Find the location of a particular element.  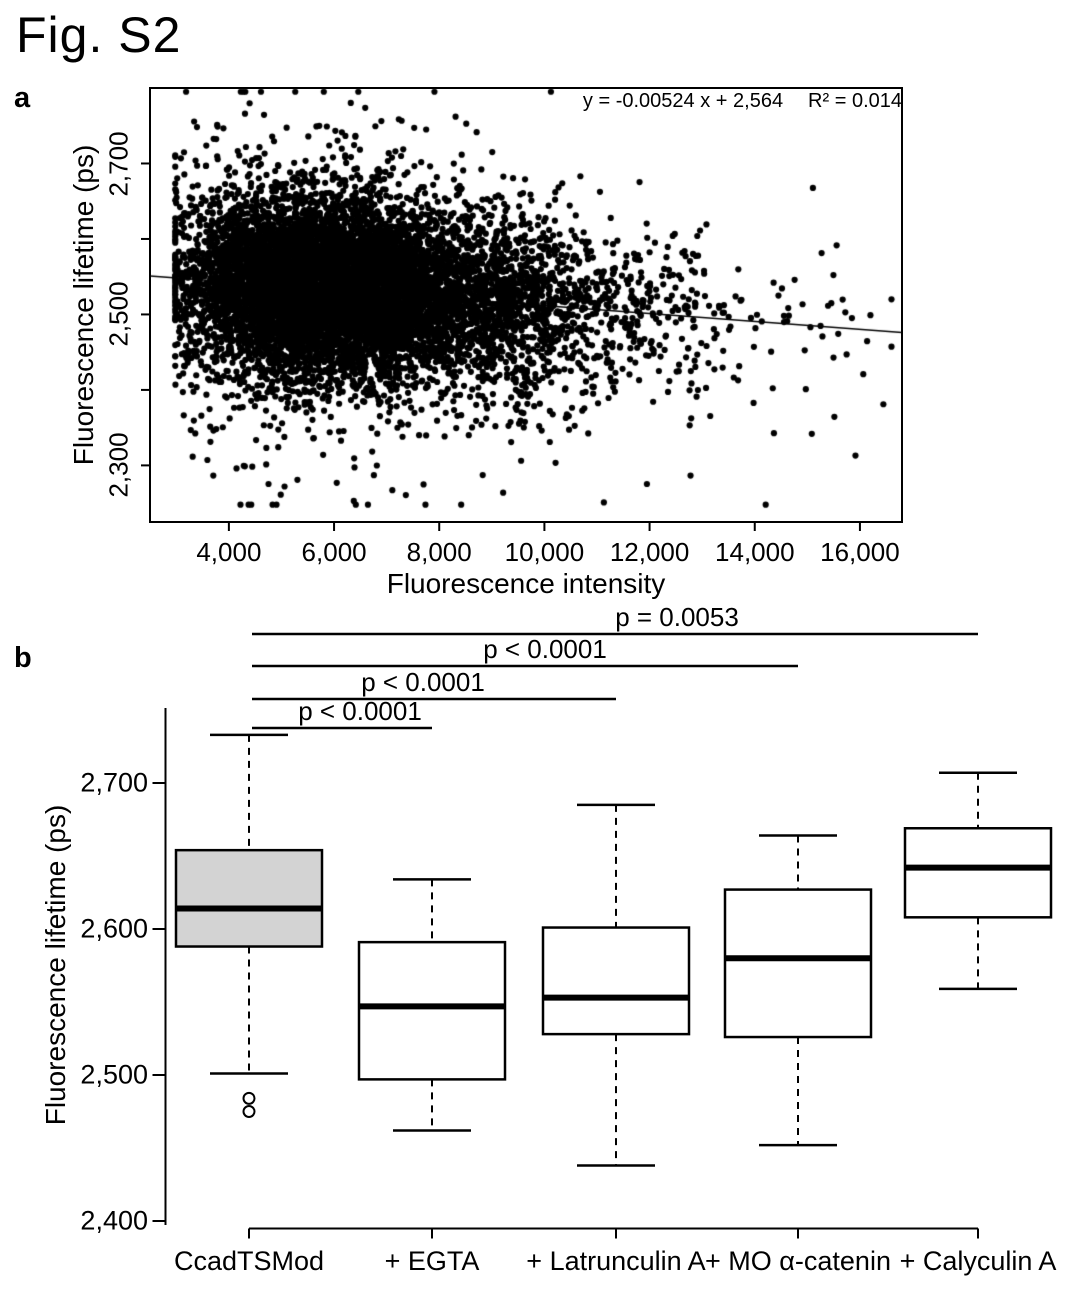

panel-a-x-axis-label: Fluorescence intensity is located at coordinates (526, 583).